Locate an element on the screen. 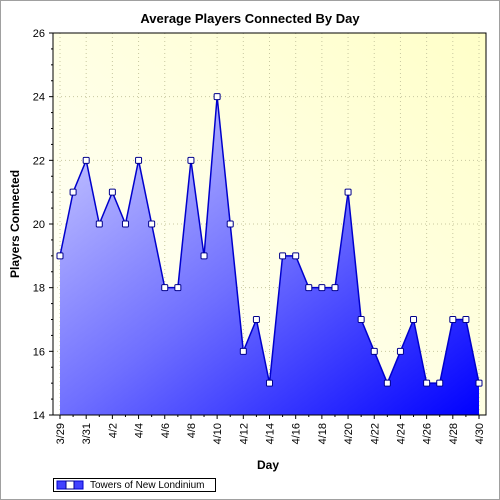 The image size is (500, 500). x-tick-label: 4/6 is located at coordinates (166, 430).